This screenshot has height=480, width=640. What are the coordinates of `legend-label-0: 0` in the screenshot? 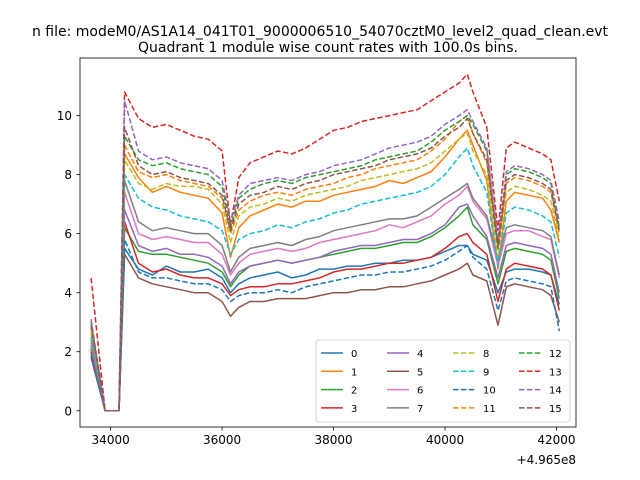 It's located at (354, 354).